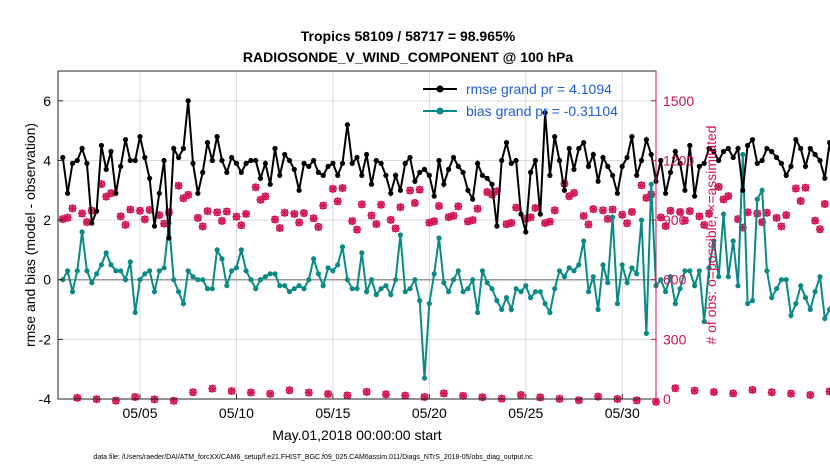  I want to click on x-tick-label: 05/20, so click(429, 413).